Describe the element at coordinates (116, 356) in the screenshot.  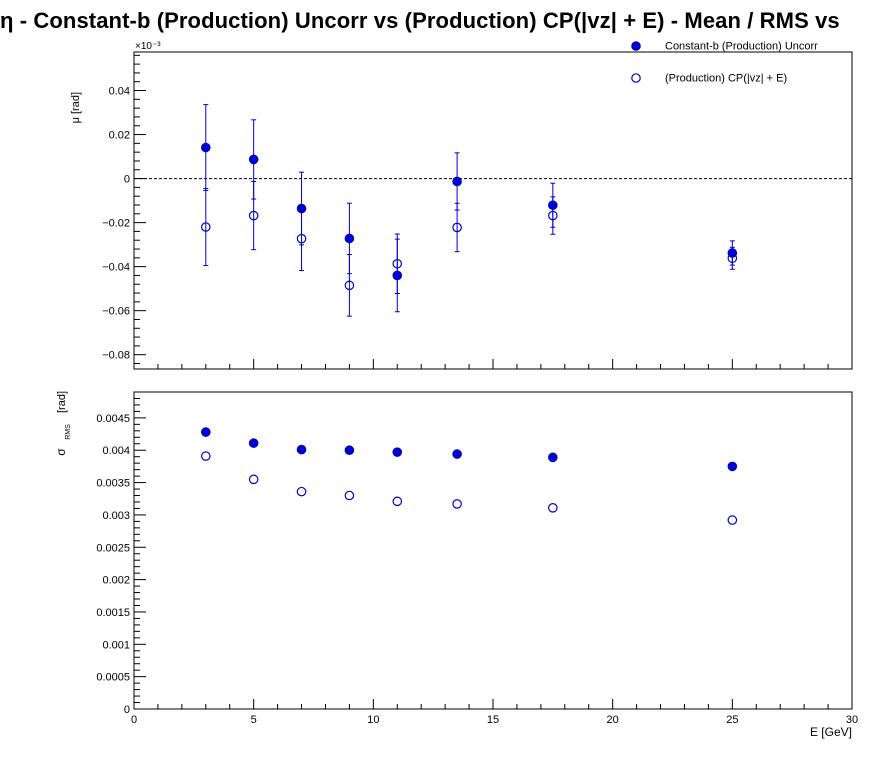
I see `mean-y-tick-label: −0.08` at that location.